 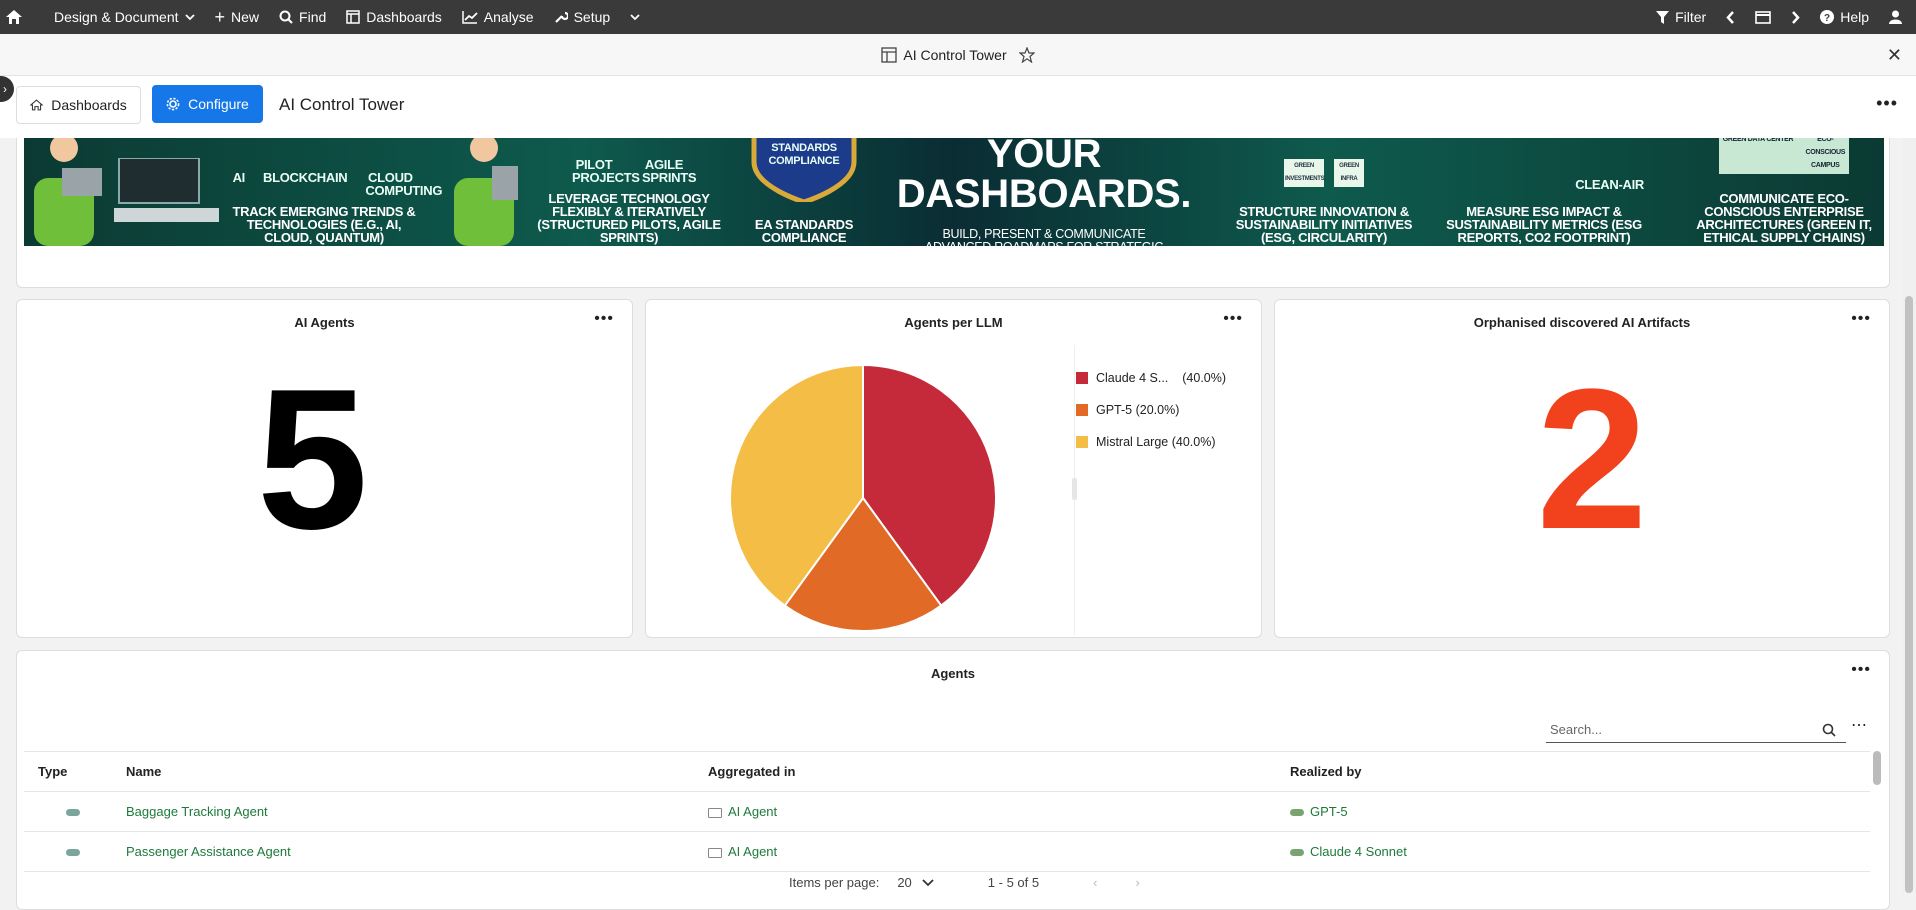 What do you see at coordinates (1074, 489) in the screenshot?
I see `legend-resize-handle` at bounding box center [1074, 489].